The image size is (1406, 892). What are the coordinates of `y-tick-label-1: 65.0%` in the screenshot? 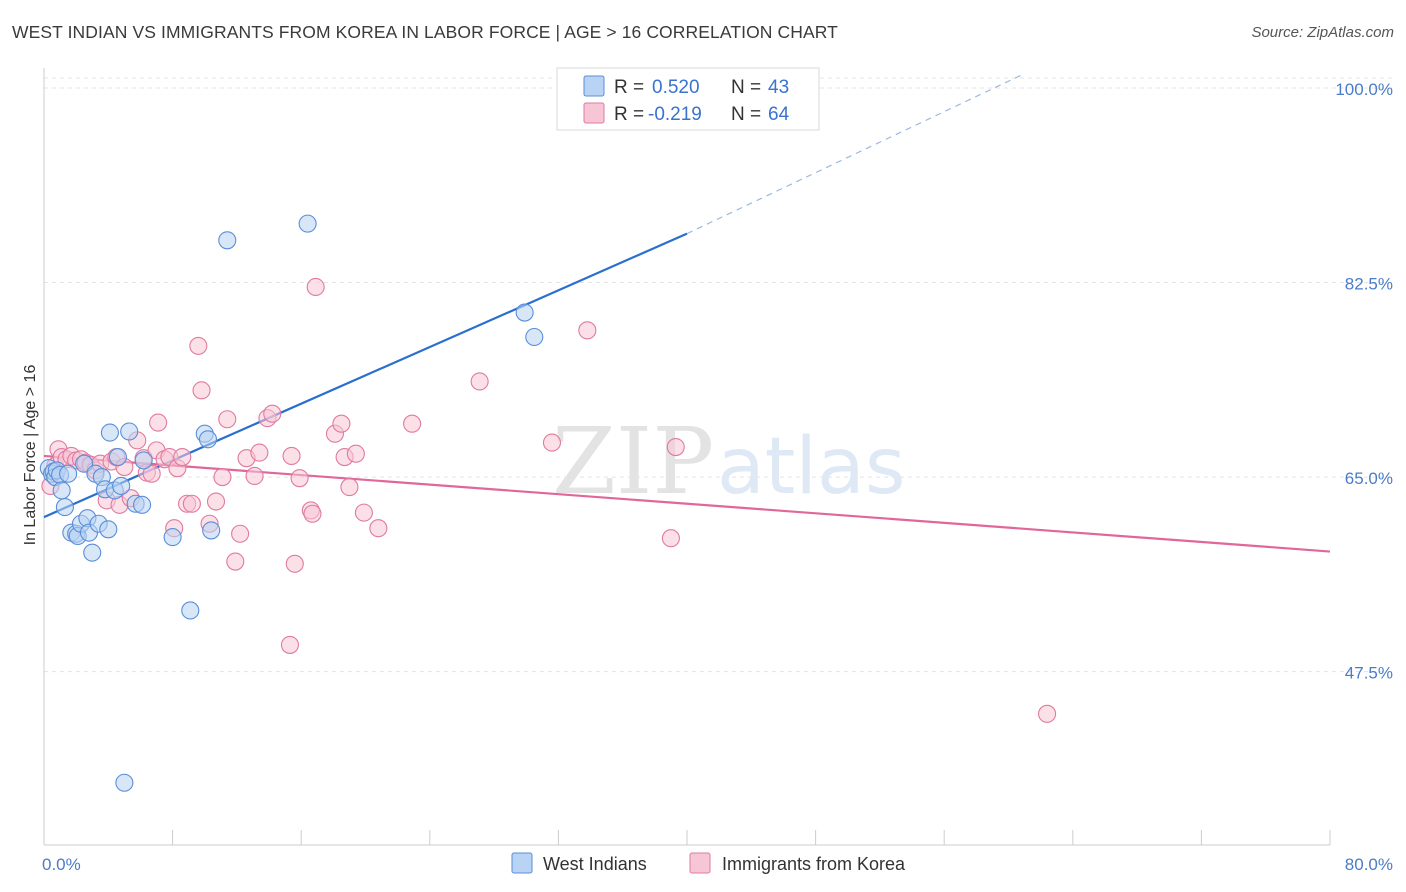 It's located at (1369, 478).